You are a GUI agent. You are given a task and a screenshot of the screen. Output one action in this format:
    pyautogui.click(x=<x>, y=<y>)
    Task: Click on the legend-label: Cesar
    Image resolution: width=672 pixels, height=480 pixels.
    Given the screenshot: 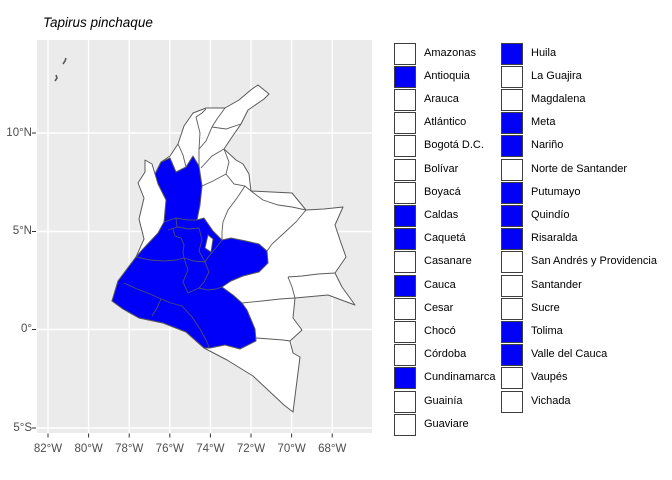 What is the action you would take?
    pyautogui.click(x=439, y=307)
    